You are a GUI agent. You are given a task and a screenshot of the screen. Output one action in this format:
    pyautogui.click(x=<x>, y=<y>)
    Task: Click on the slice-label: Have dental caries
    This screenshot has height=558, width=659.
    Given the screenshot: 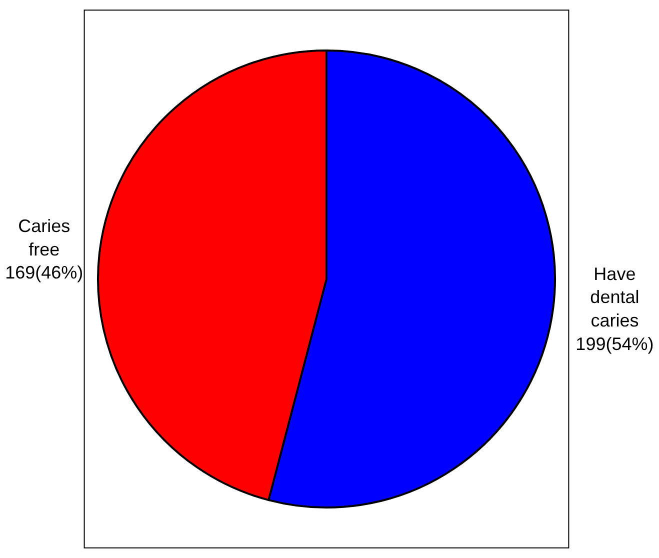 What is the action you would take?
    pyautogui.click(x=615, y=297)
    